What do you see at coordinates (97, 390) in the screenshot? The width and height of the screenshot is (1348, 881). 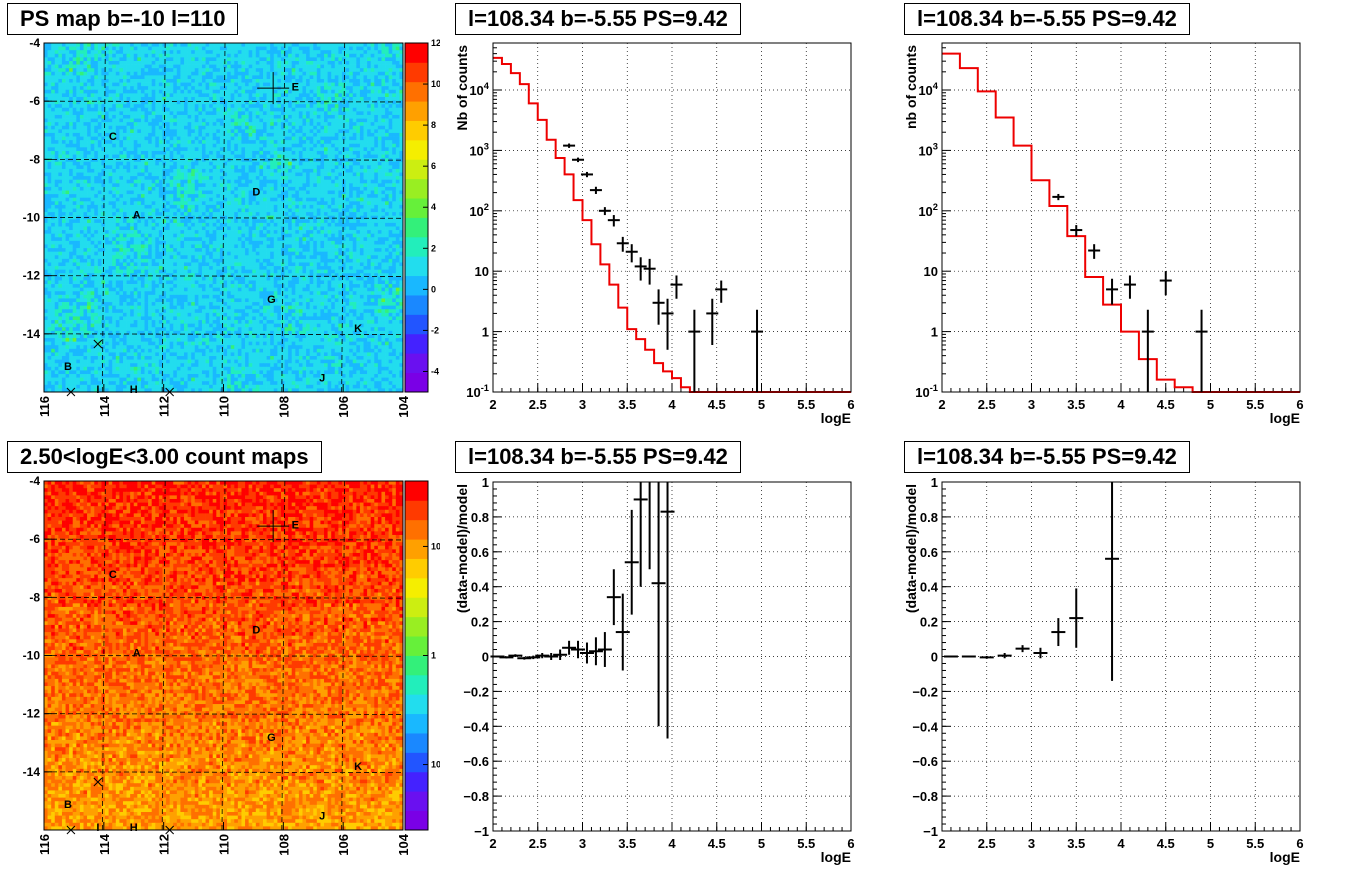 I see `source-label-I: I` at bounding box center [97, 390].